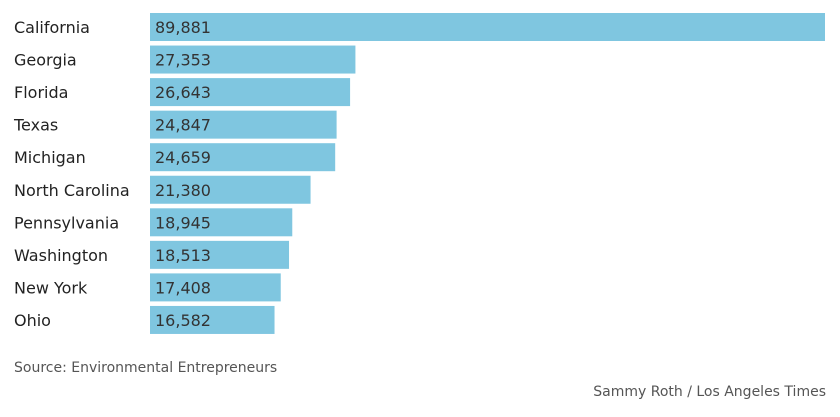 The width and height of the screenshot is (840, 417). I want to click on credit-line: Sammy Roth / Los Angeles Times, so click(709, 392).